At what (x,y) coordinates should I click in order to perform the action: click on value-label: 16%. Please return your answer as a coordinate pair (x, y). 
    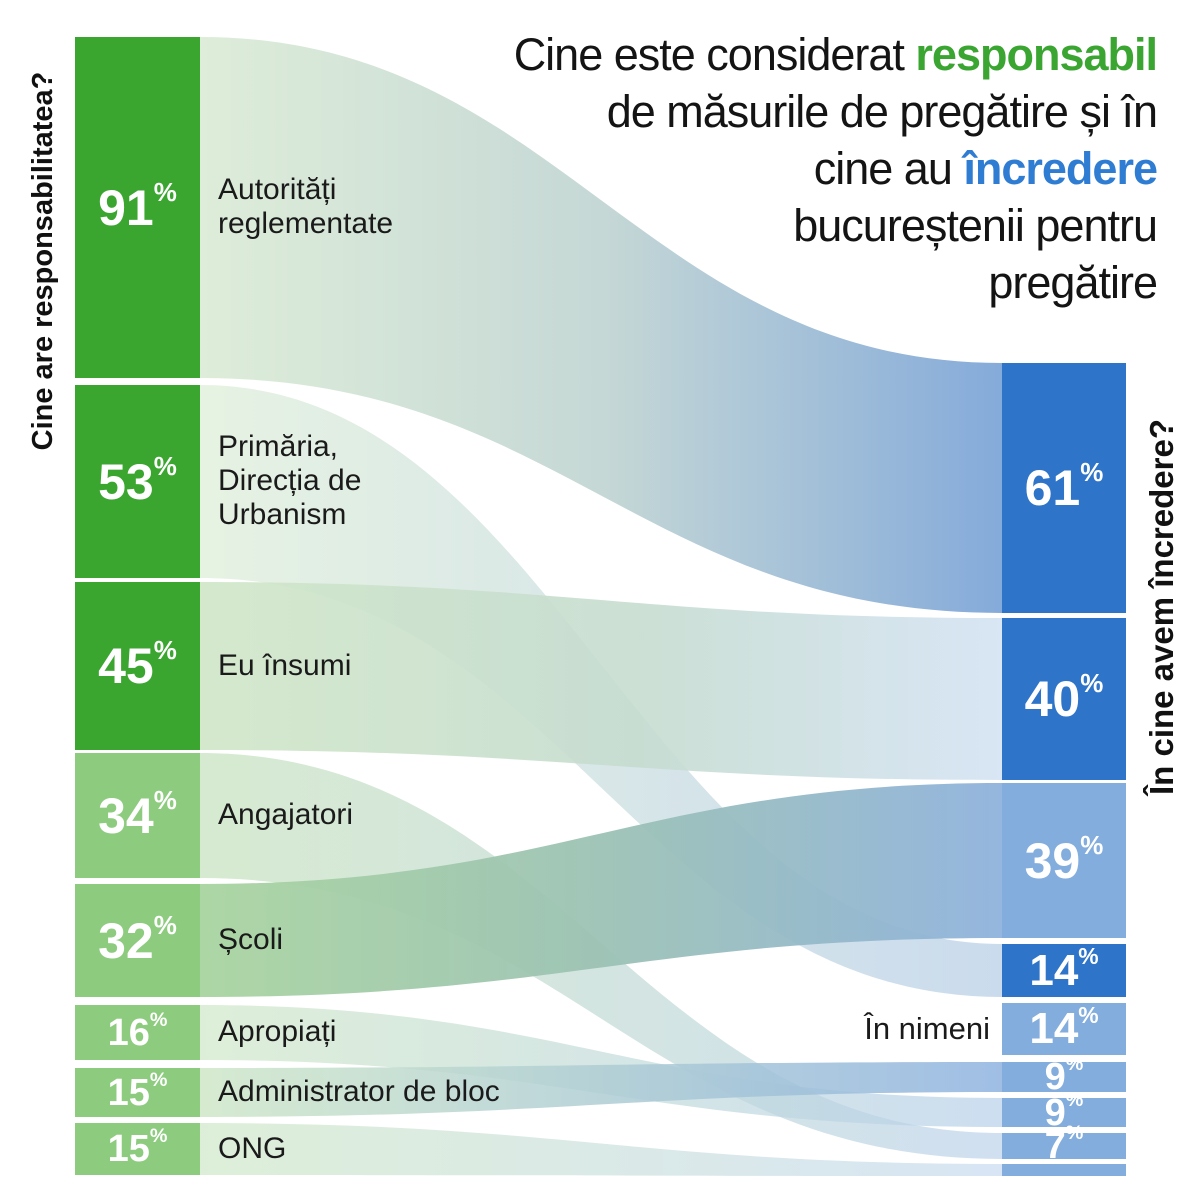
    Looking at the image, I should click on (137, 1031).